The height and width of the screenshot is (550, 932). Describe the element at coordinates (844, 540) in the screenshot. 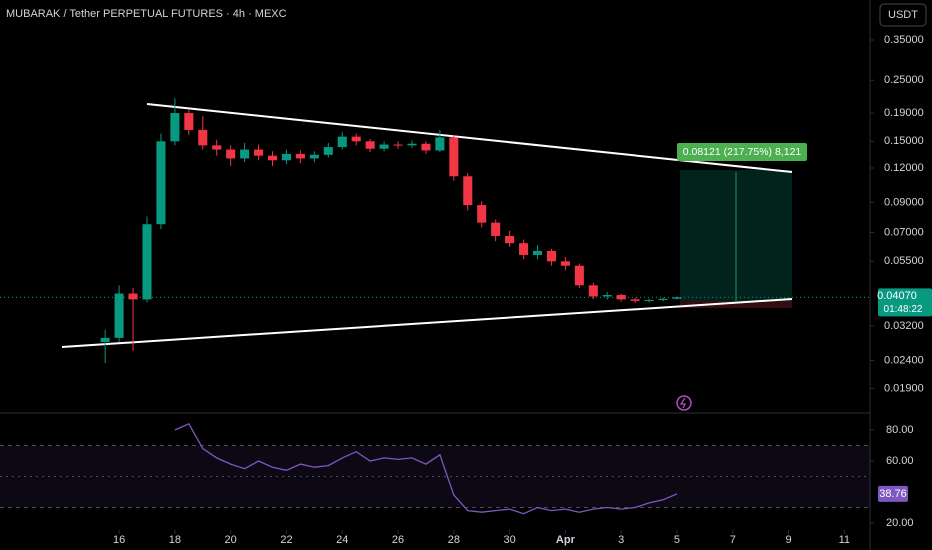

I see `x-tick-label: 11` at that location.